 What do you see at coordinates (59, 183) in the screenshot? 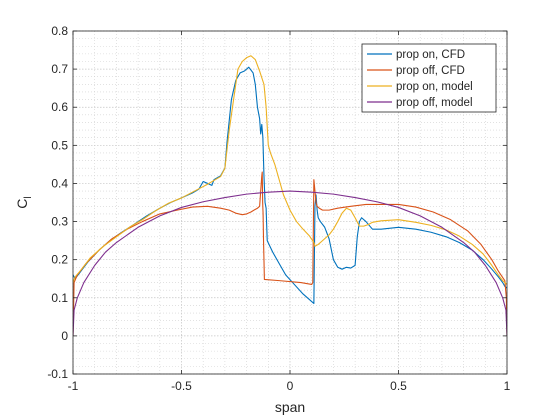
I see `y-tick-label: 0.4` at bounding box center [59, 183].